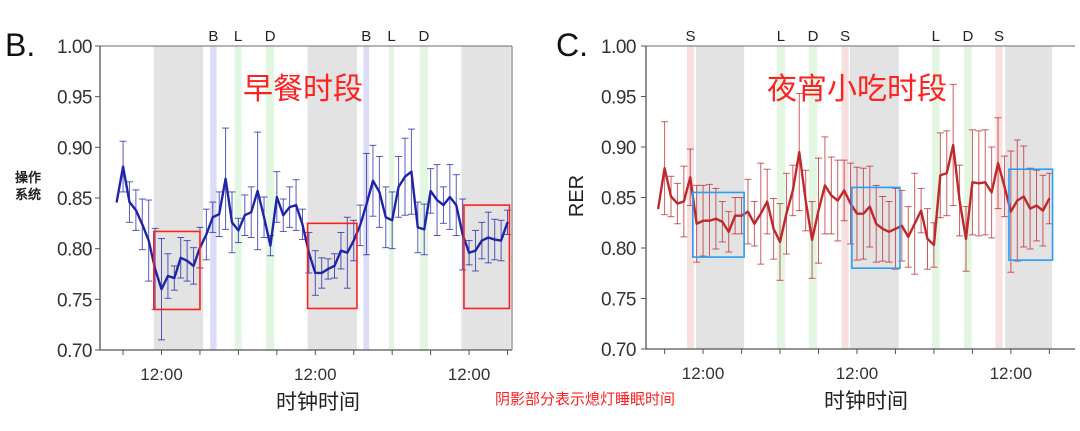  What do you see at coordinates (424, 198) in the screenshot?
I see `meal-band-D` at bounding box center [424, 198].